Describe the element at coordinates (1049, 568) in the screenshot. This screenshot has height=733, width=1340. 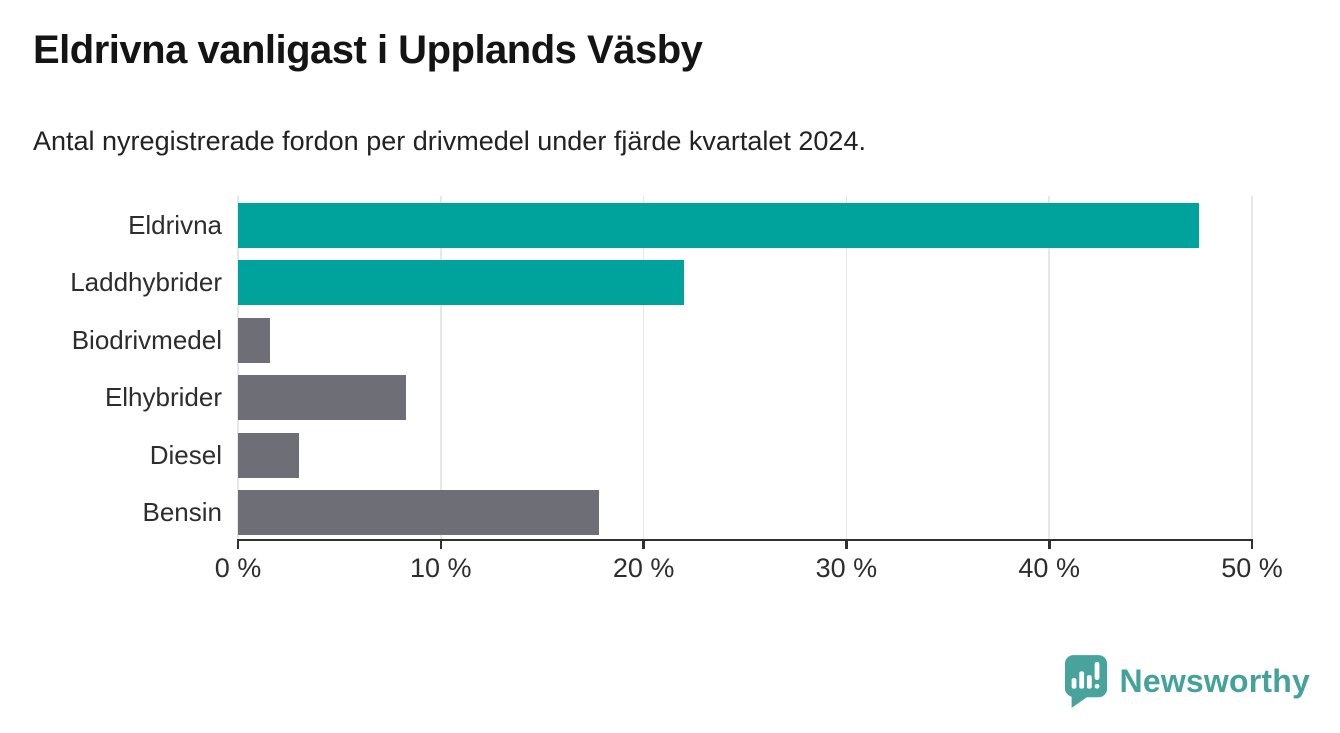
I see `x-tick-label-40: 40 %` at that location.